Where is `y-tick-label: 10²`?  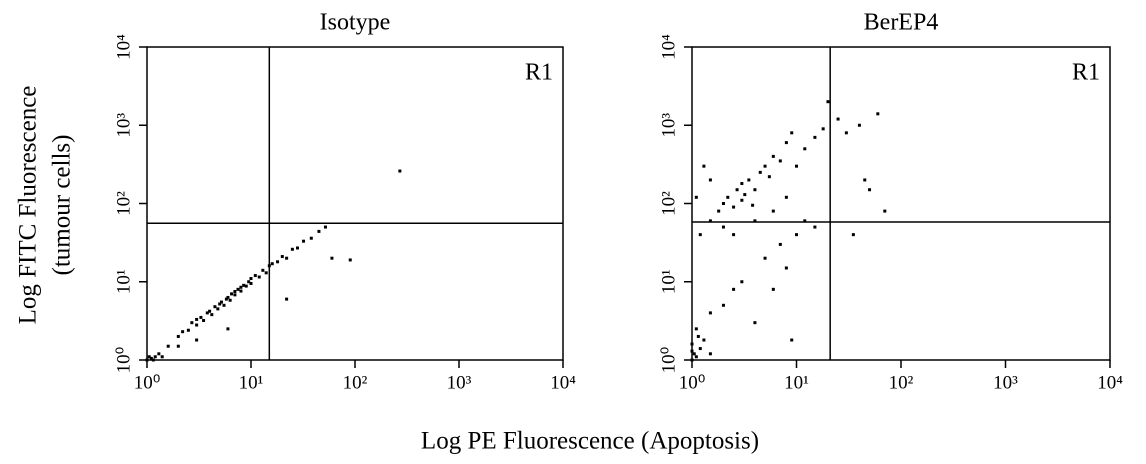
y-tick-label: 10² is located at coordinates (123, 203).